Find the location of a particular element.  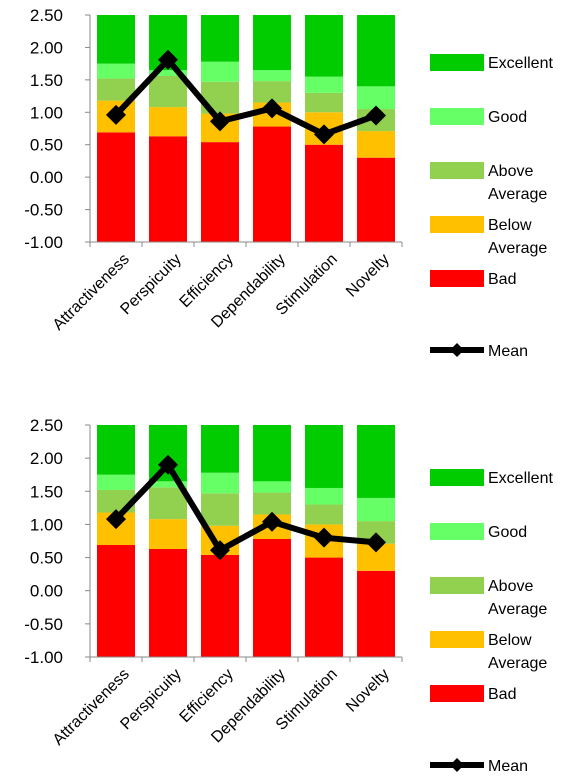

y-tick-label: -0.50 is located at coordinates (43, 210).